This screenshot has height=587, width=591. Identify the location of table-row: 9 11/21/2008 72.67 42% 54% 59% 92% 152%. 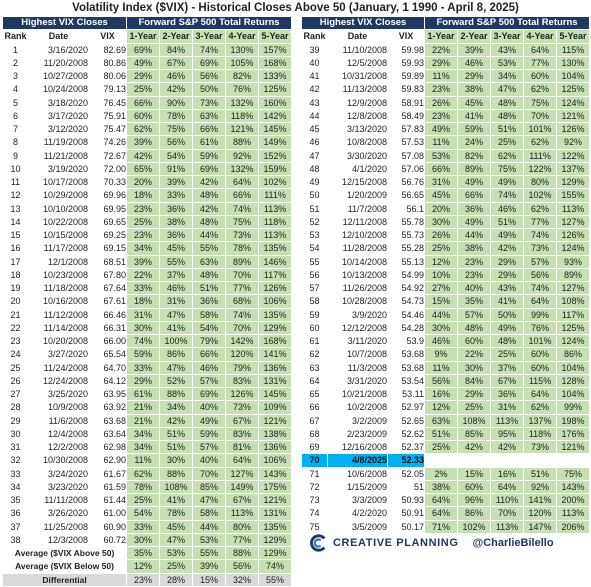
(147, 155).